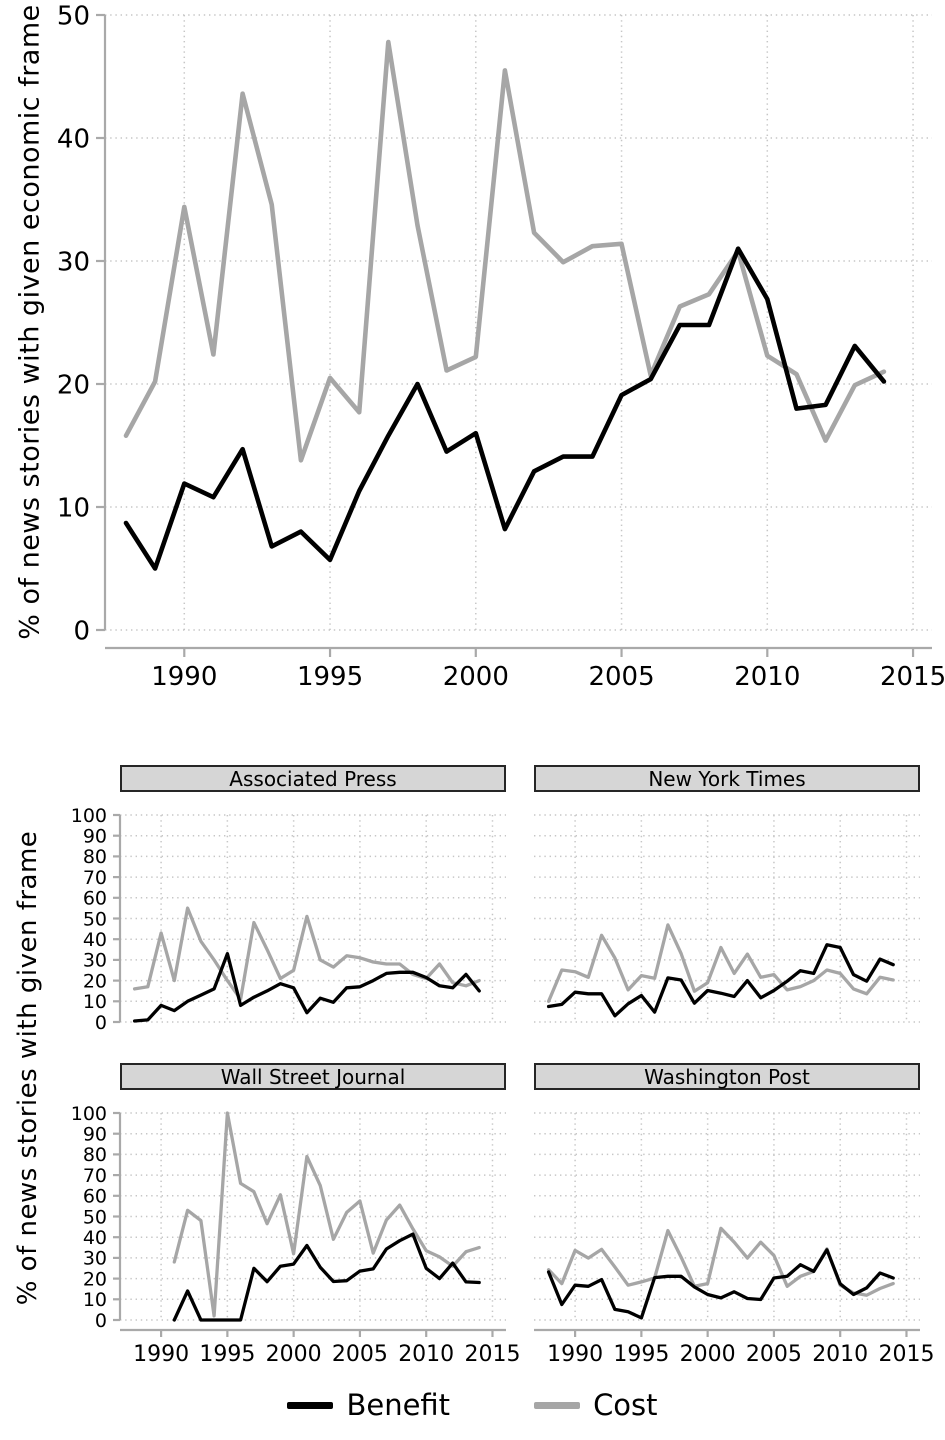 This screenshot has width=945, height=1440. I want to click on benefit-line-swatch, so click(310, 1405).